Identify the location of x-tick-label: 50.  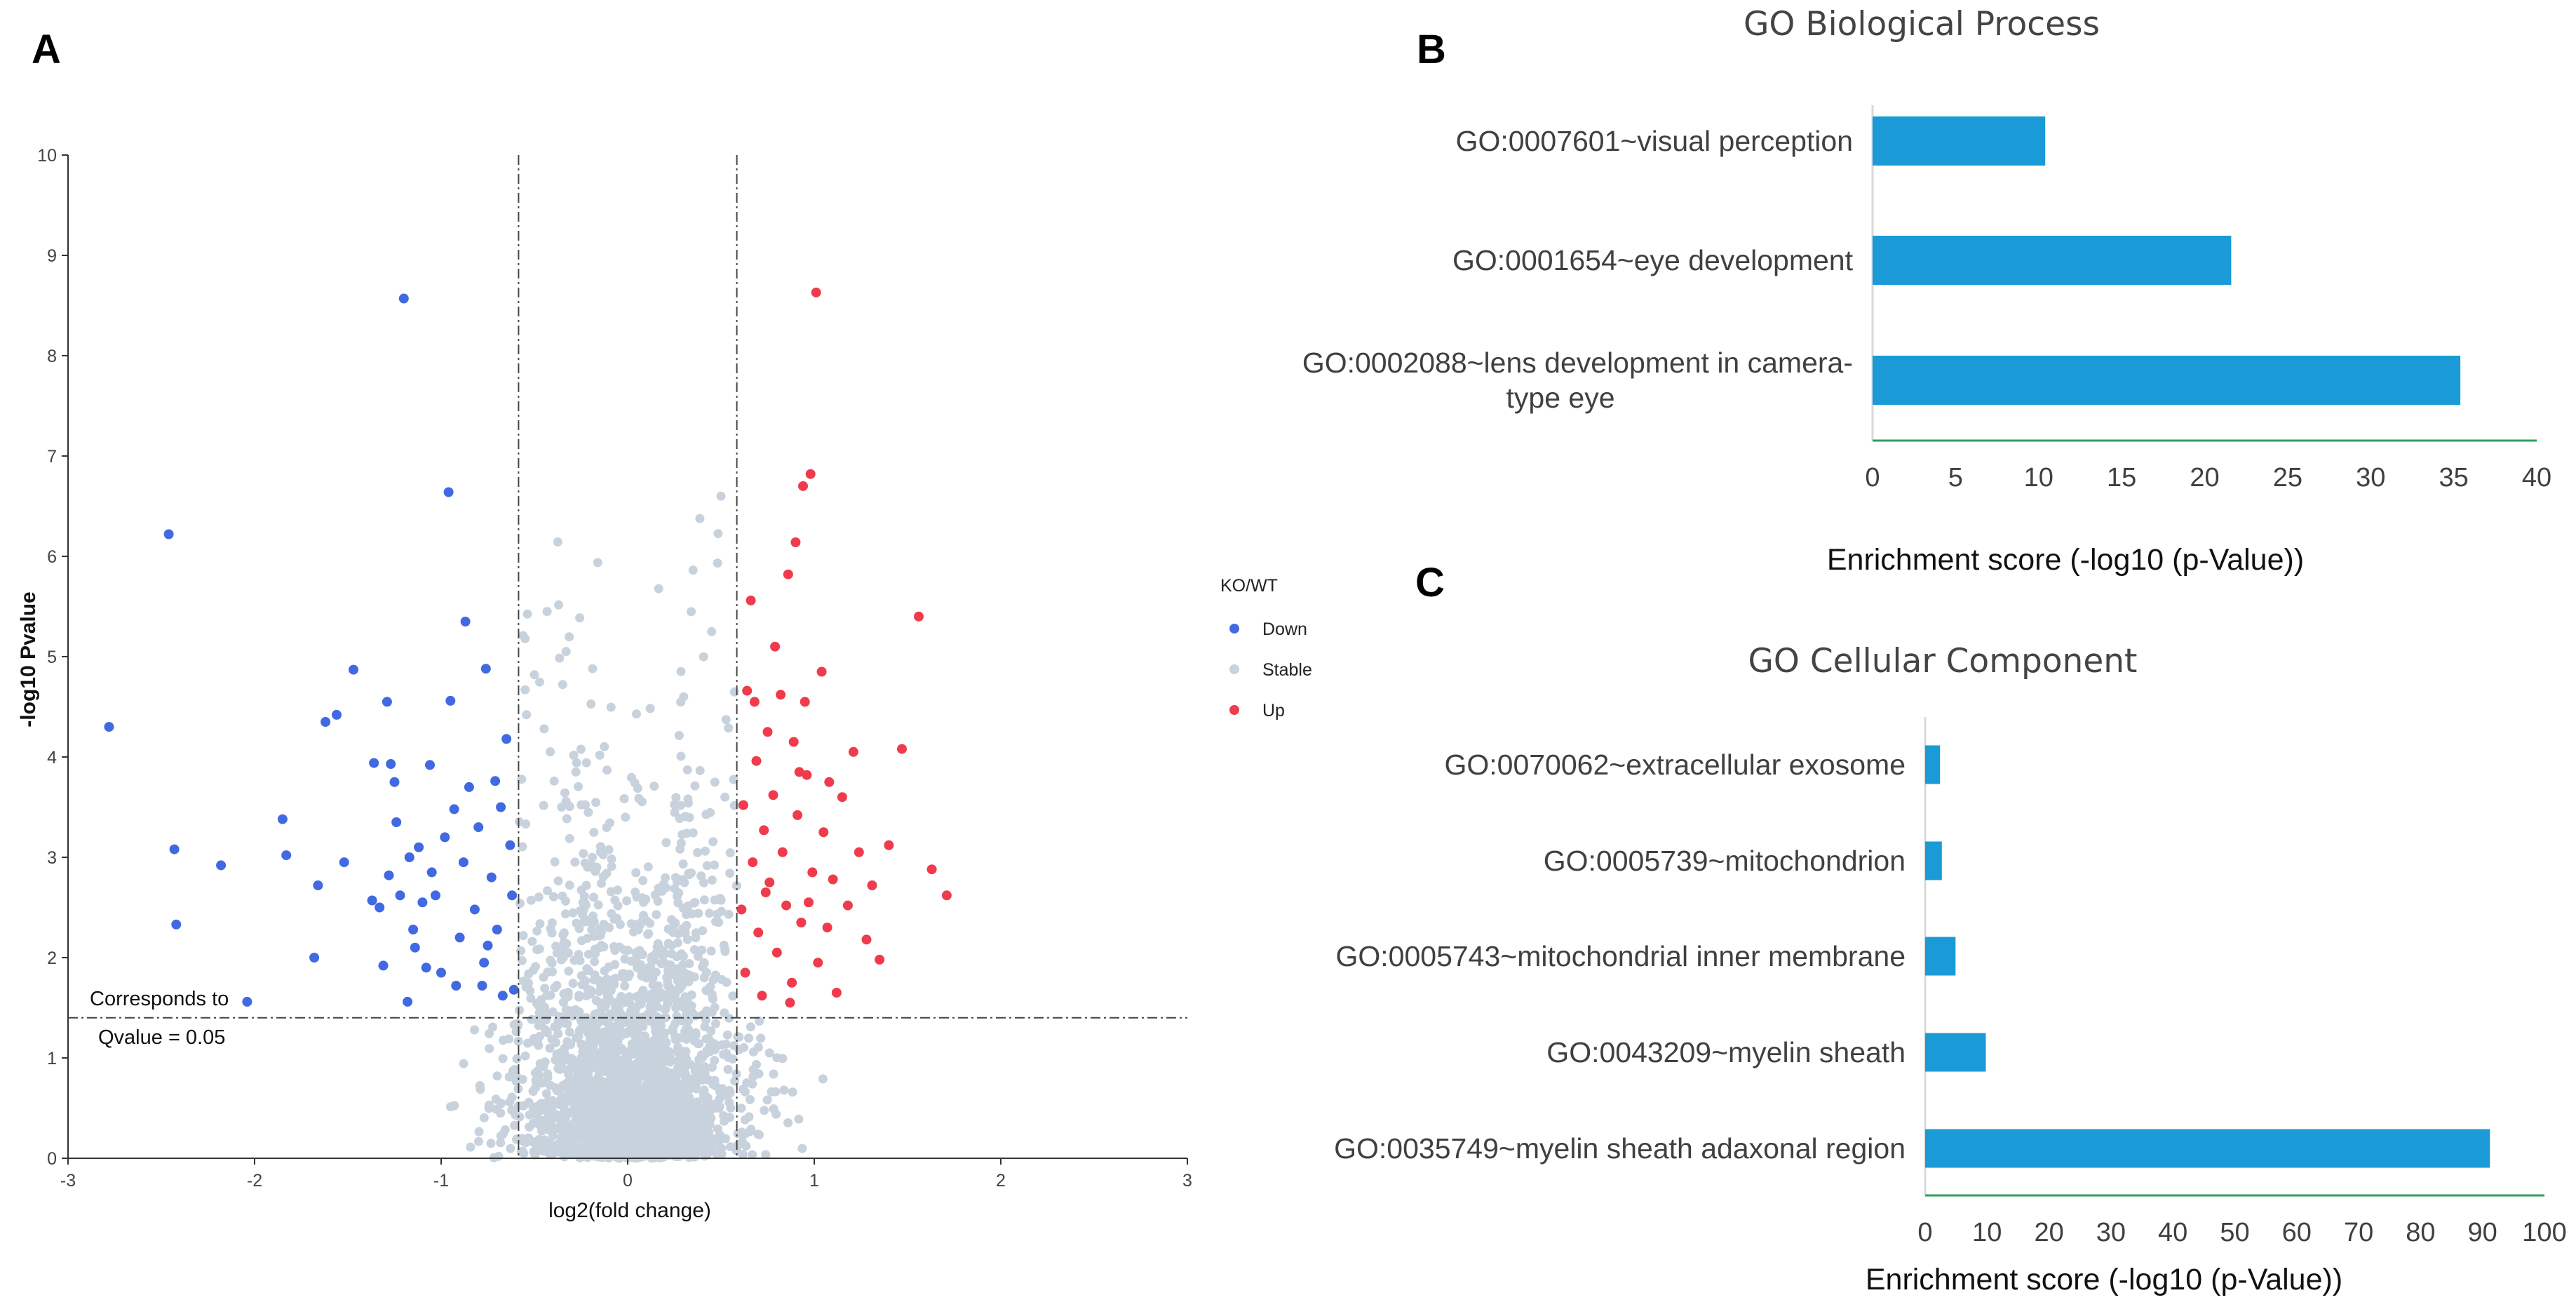
(2234, 1232).